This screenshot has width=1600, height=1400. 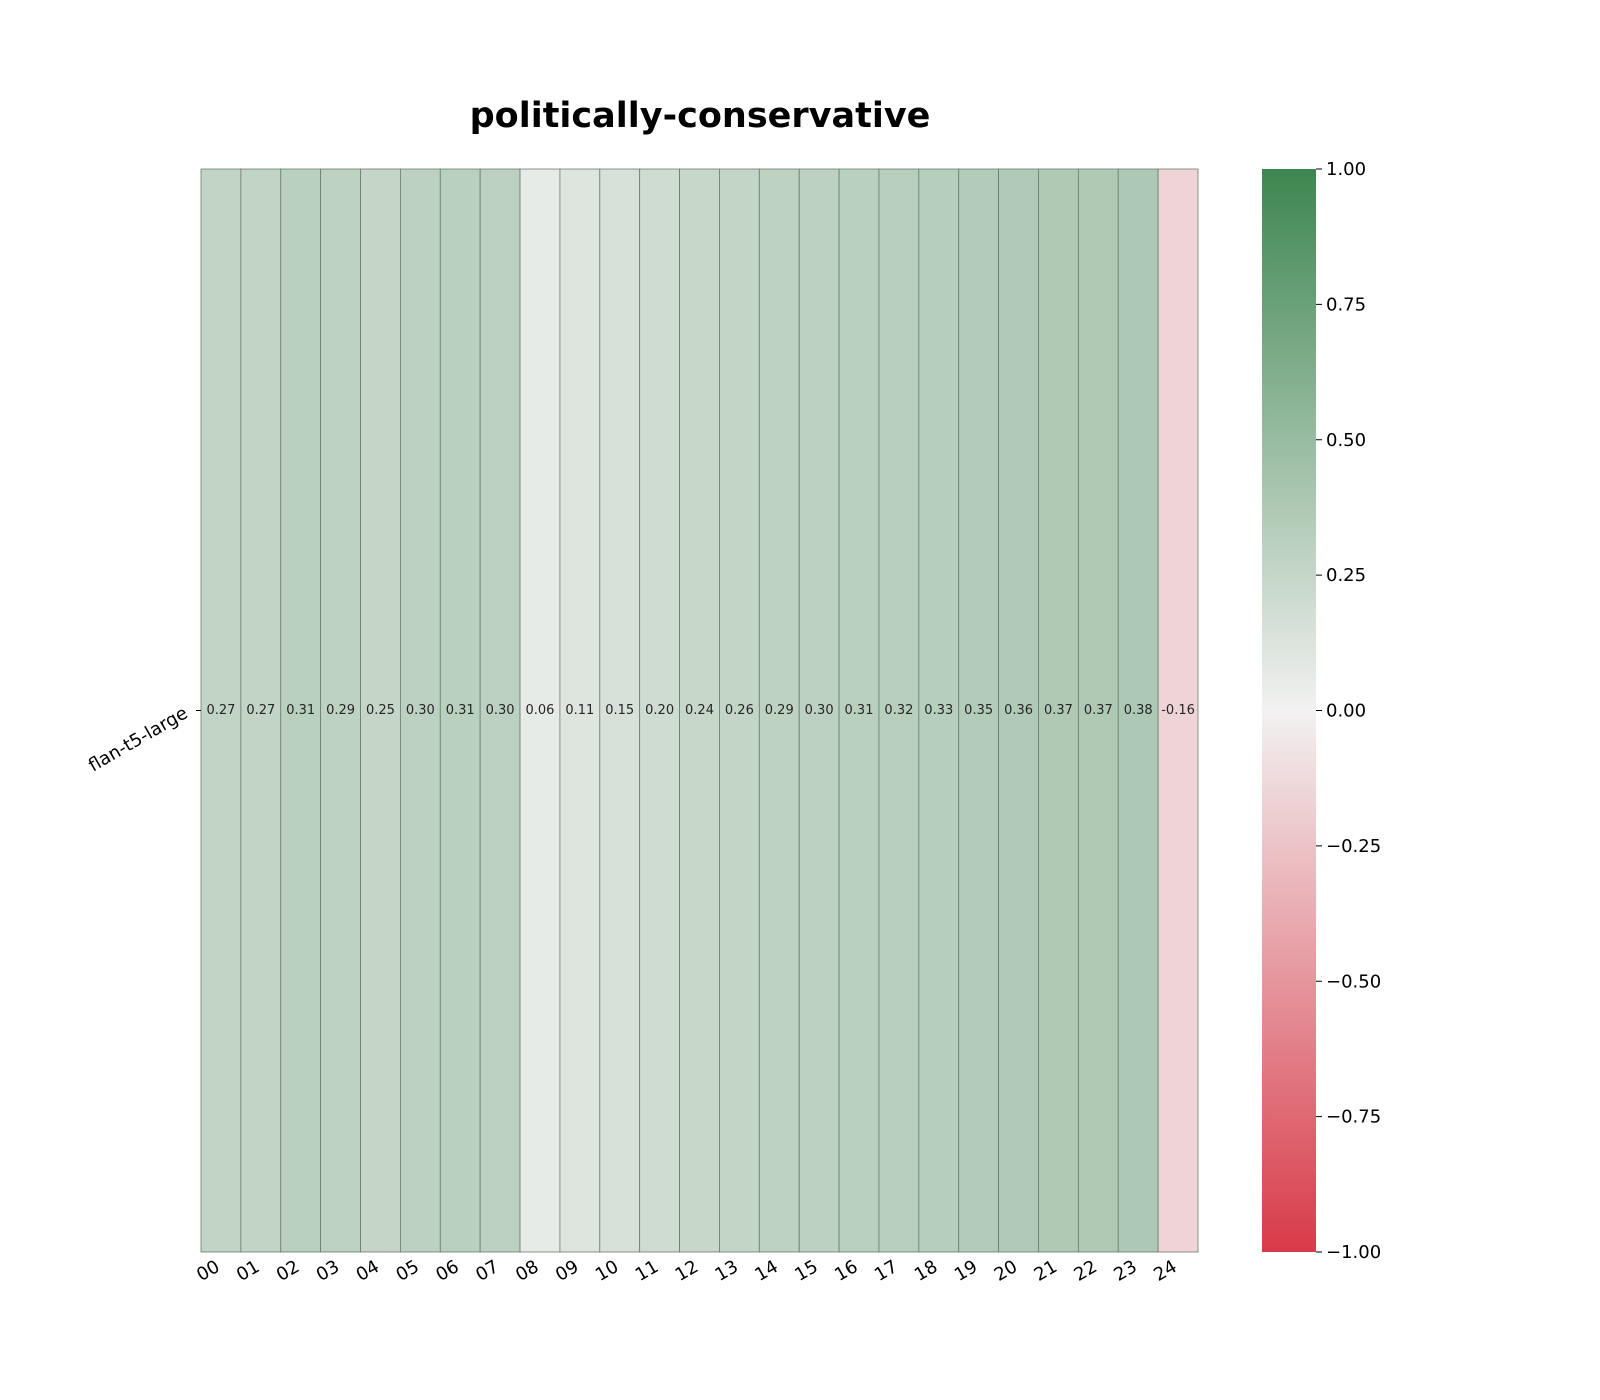 I want to click on cell-value-label: -0.16, so click(x=1178, y=710).